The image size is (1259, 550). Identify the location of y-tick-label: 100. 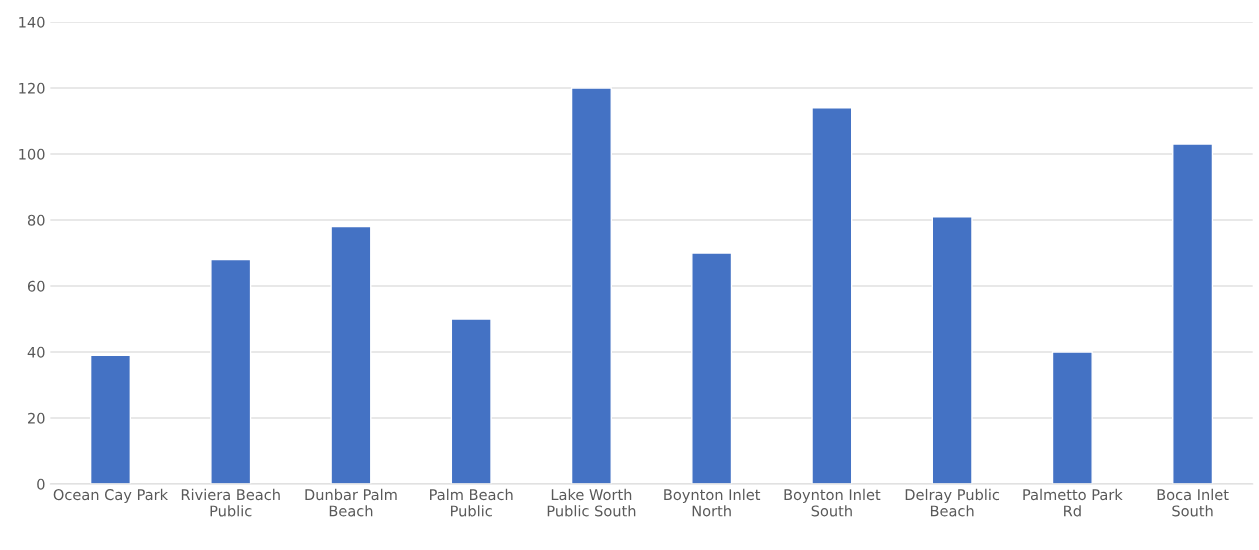
(32, 154).